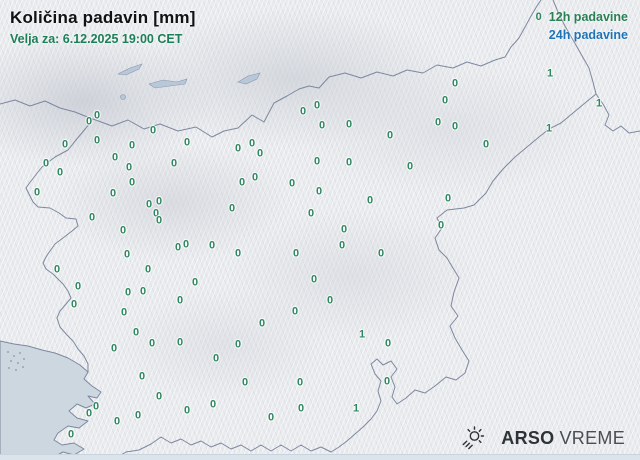 The image size is (640, 460). Describe the element at coordinates (588, 17) in the screenshot. I see `legend-toggle-12h: 12h padavine` at that location.